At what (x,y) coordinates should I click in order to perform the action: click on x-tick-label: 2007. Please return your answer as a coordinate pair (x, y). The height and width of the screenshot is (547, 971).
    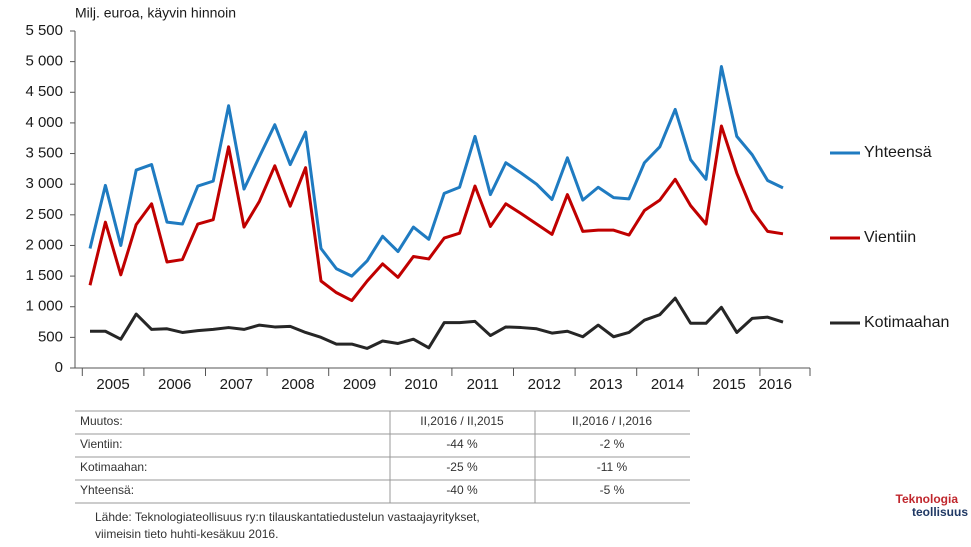
    Looking at the image, I should click on (236, 384).